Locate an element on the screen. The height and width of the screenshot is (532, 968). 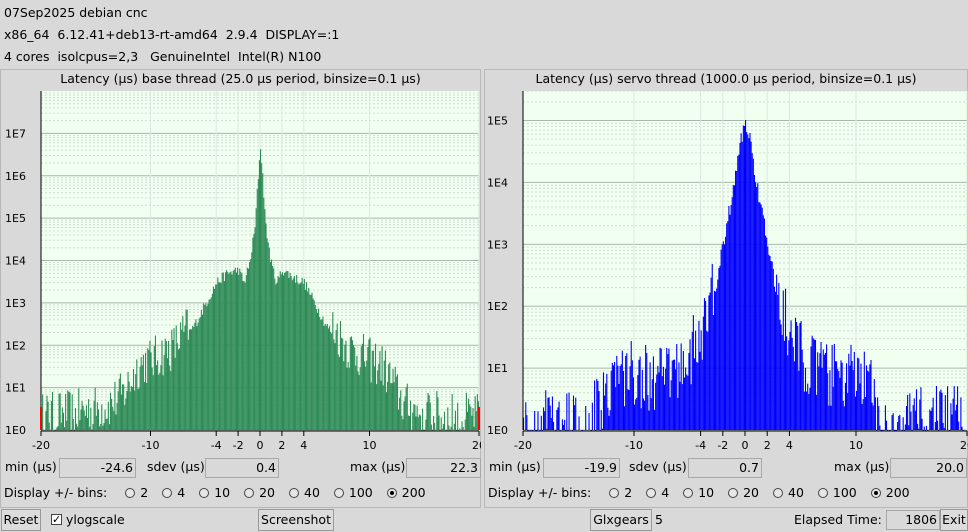
base-min-field: -24.6 is located at coordinates (97, 468).